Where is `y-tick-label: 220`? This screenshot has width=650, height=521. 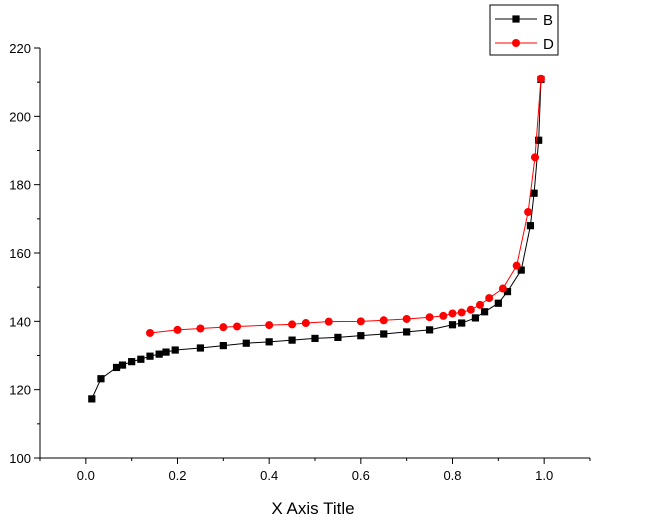
y-tick-label: 220 is located at coordinates (20, 48).